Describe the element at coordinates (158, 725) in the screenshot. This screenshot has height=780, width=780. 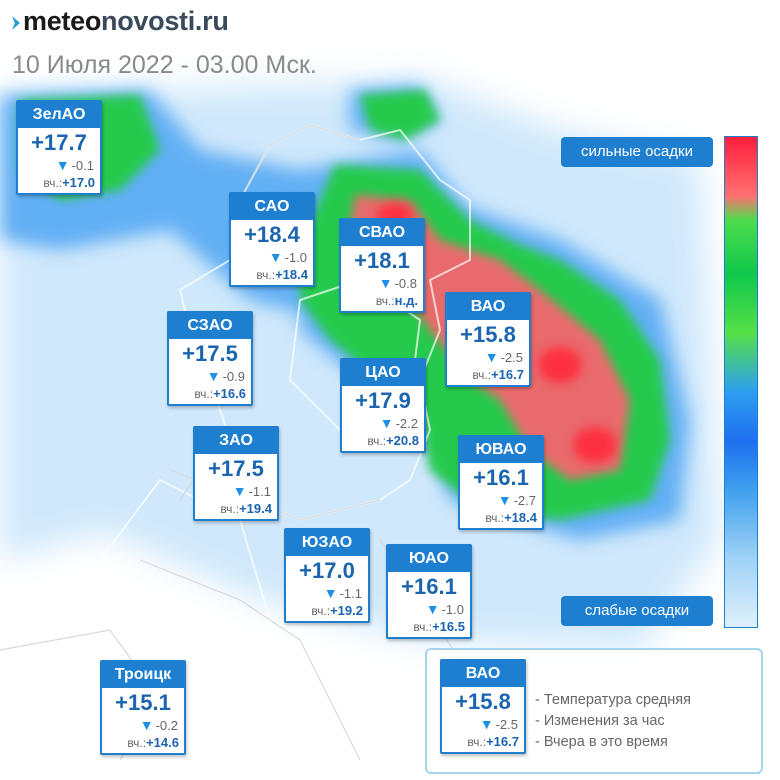
I see `district-change: ▼ -0.2` at that location.